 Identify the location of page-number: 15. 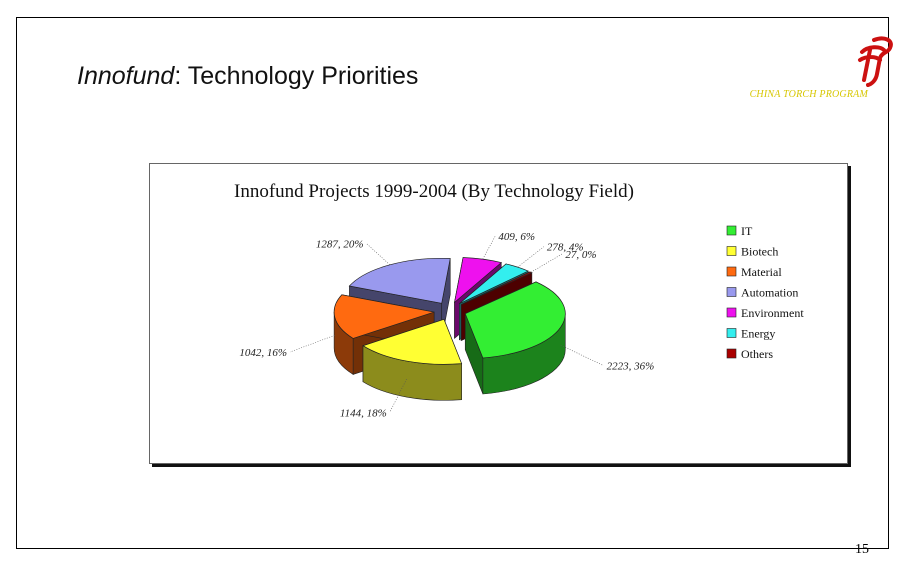
(862, 549).